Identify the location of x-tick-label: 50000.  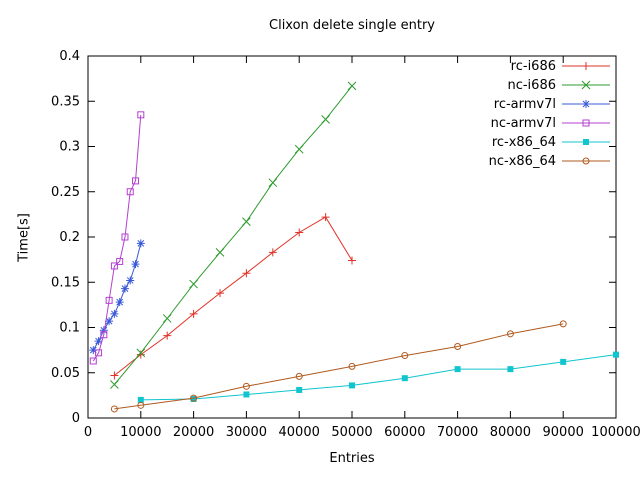
(351, 432).